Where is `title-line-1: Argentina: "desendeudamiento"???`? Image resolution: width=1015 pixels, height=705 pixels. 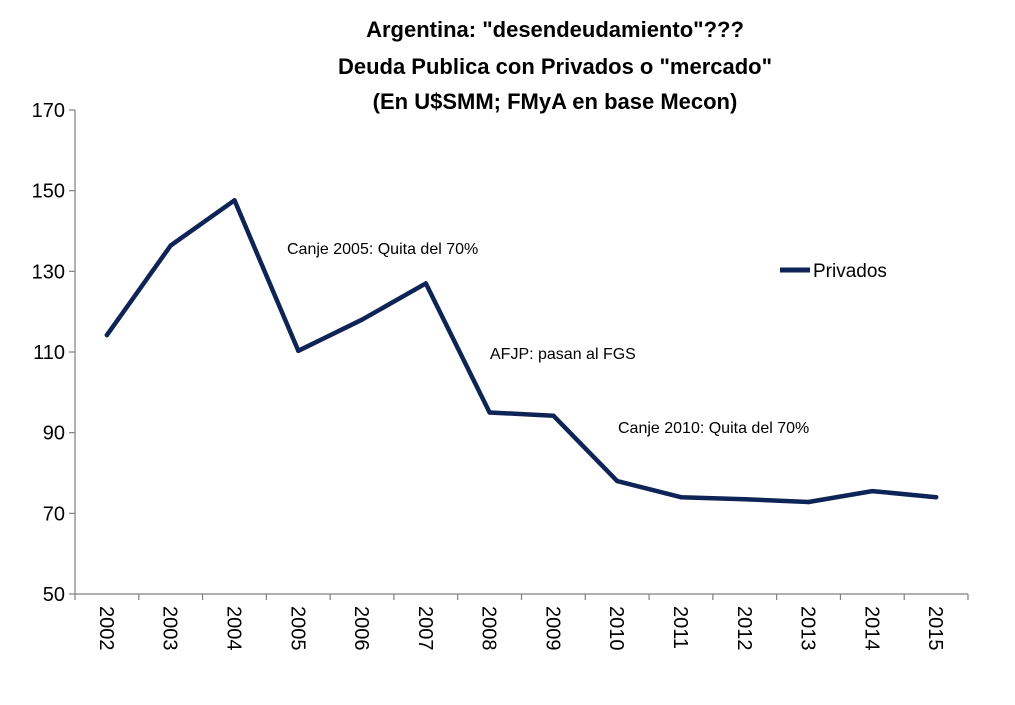 title-line-1: Argentina: "desendeudamiento"??? is located at coordinates (555, 29).